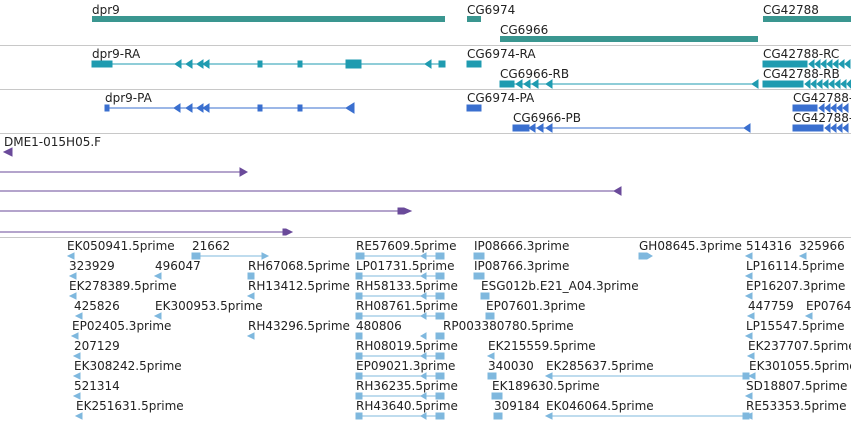 Image resolution: width=851 pixels, height=421 pixels. Describe the element at coordinates (600, 366) in the screenshot. I see `est-label: EK285637.5prime` at that location.